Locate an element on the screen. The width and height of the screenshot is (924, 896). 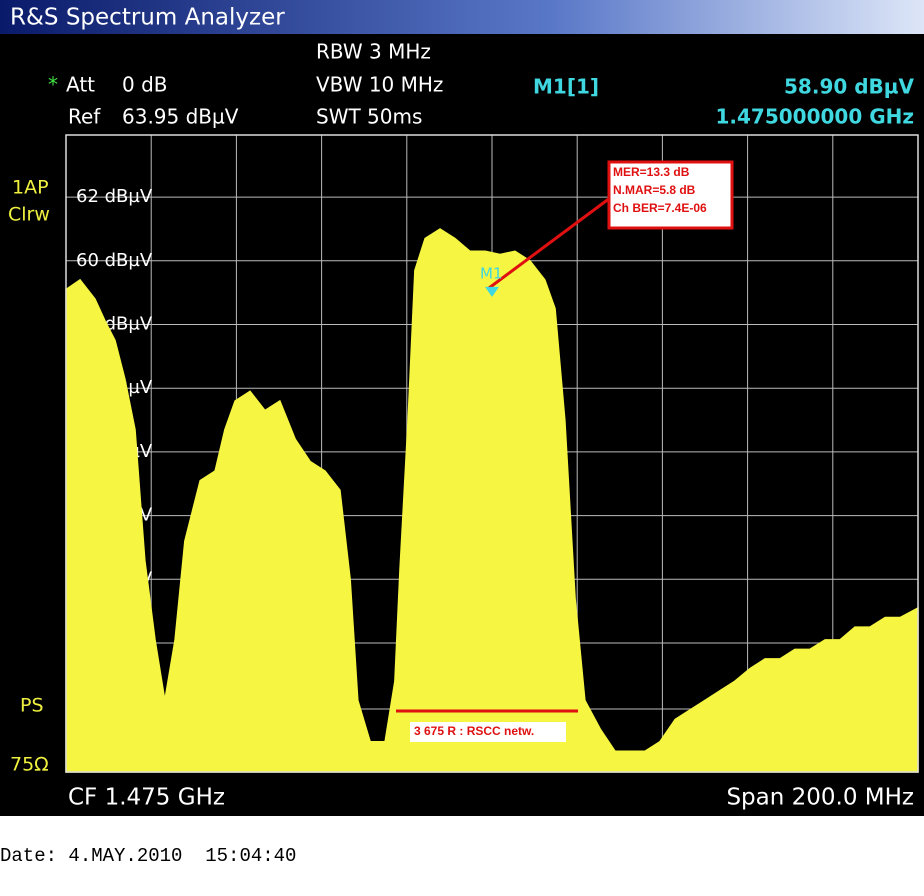
span: Span 200.0 MHz is located at coordinates (820, 798).